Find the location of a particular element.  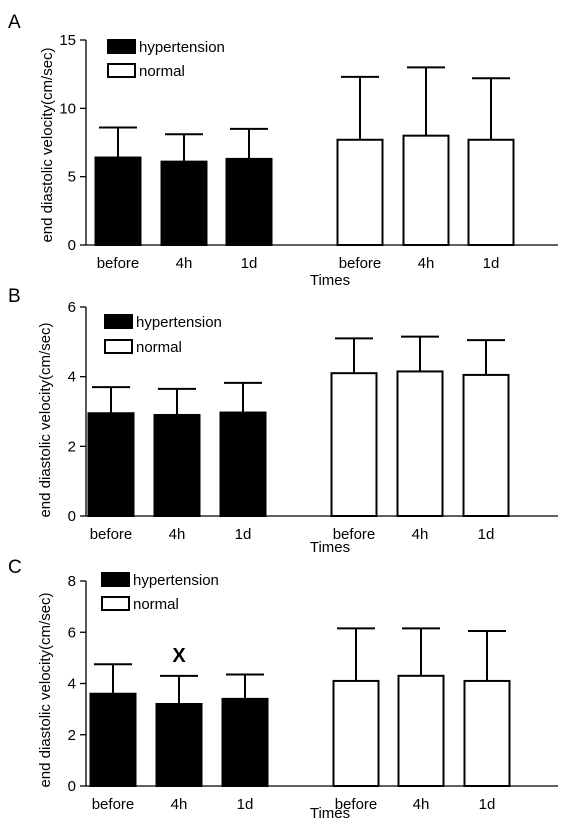

y-tick-label: 10 is located at coordinates (67, 108).